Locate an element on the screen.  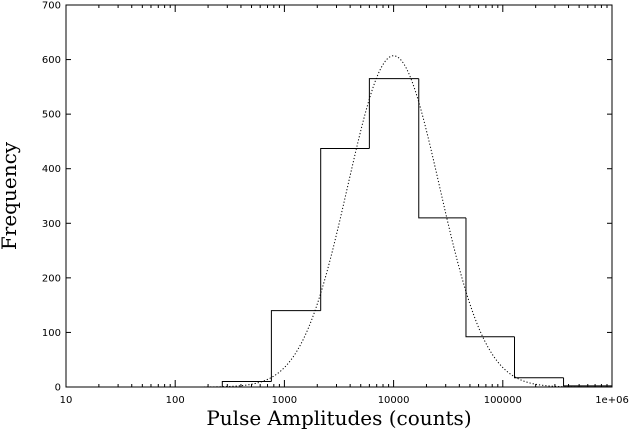
y-tick-label: 700 is located at coordinates (51, 6).